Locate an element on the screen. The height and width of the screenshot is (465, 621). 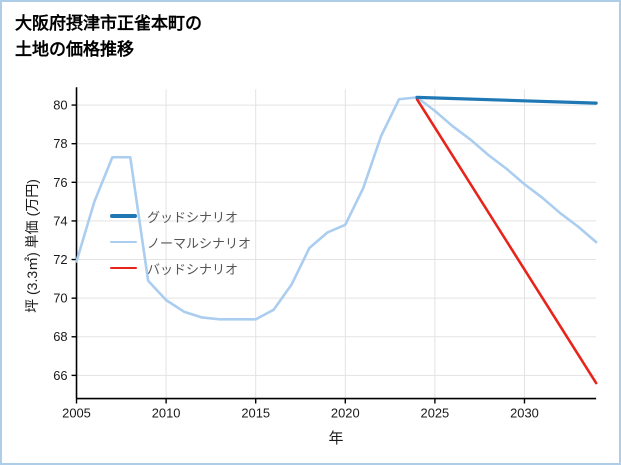
legend-item-bad-scenario: バッドシナリオ is located at coordinates (180, 268).